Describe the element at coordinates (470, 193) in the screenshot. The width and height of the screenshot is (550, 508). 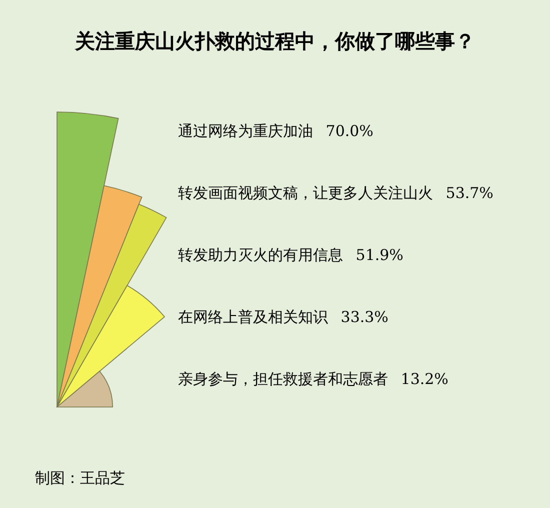
I see `data-label: 53.7%` at that location.